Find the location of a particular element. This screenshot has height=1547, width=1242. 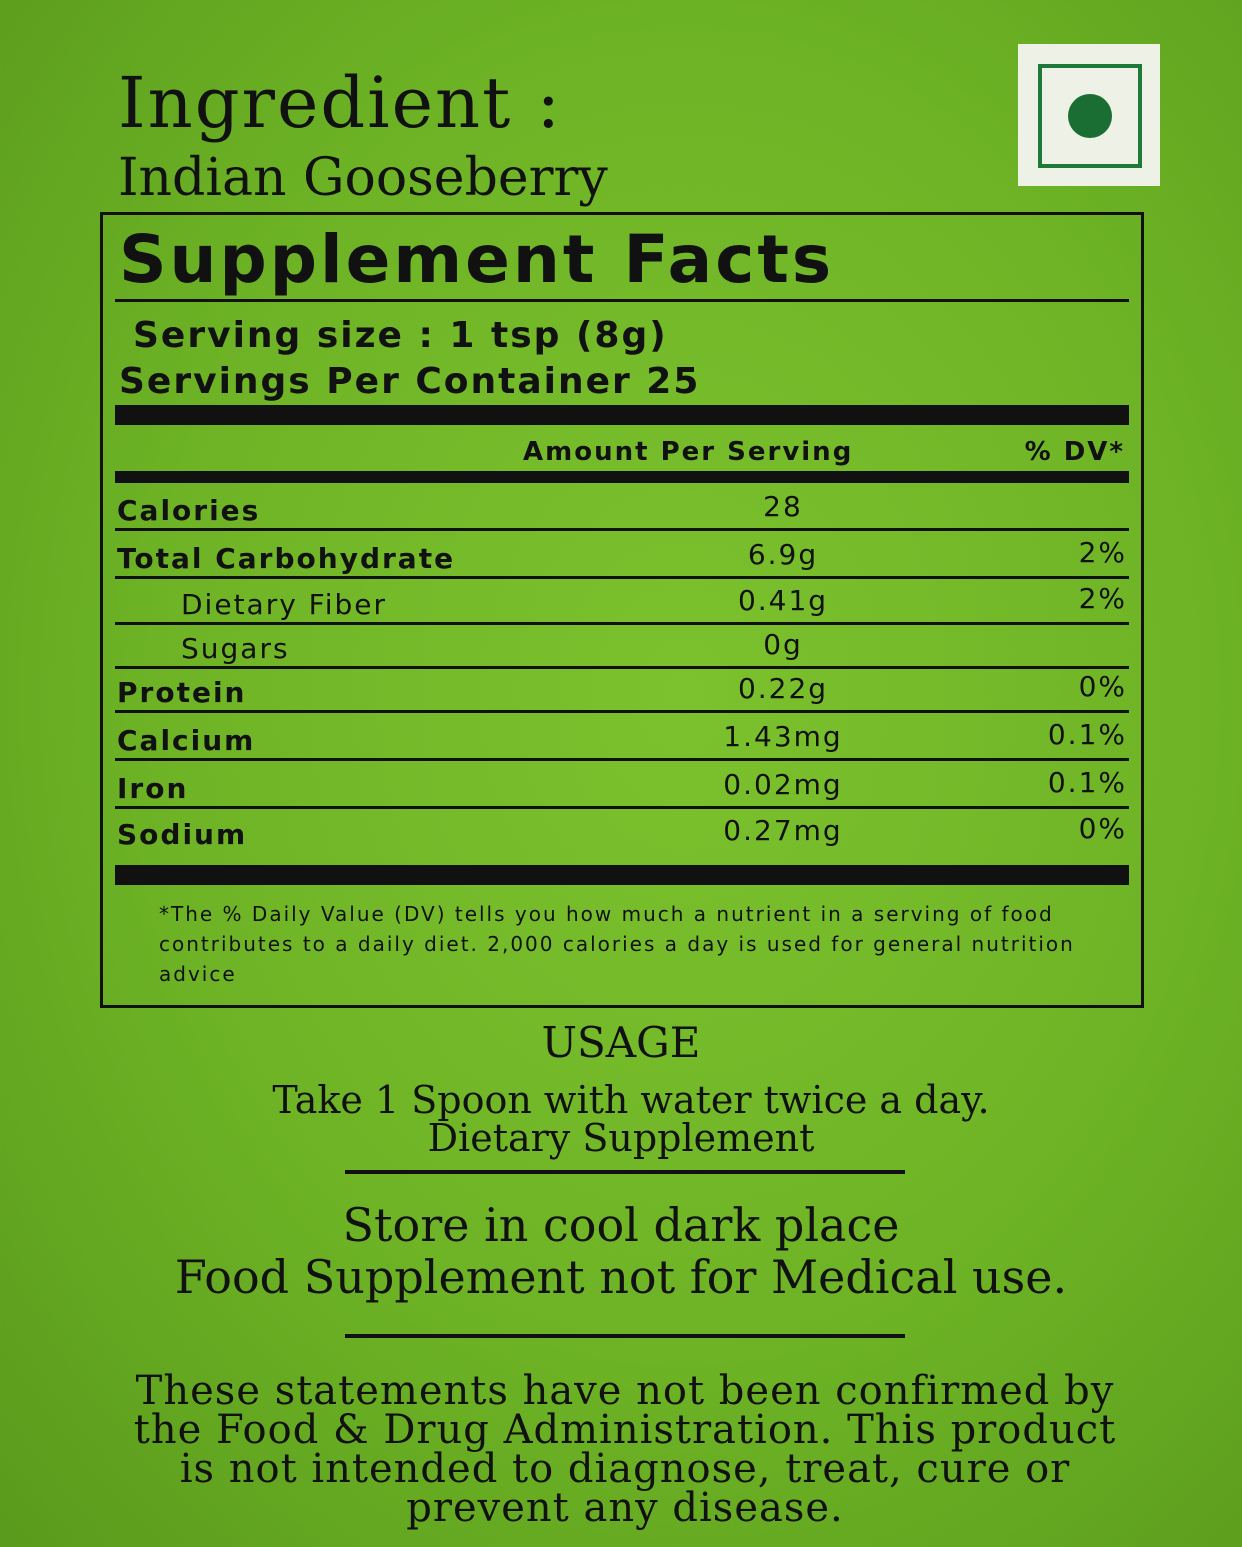

nutrient-row: Calcium 1.43mg 0.1% is located at coordinates (622, 738).